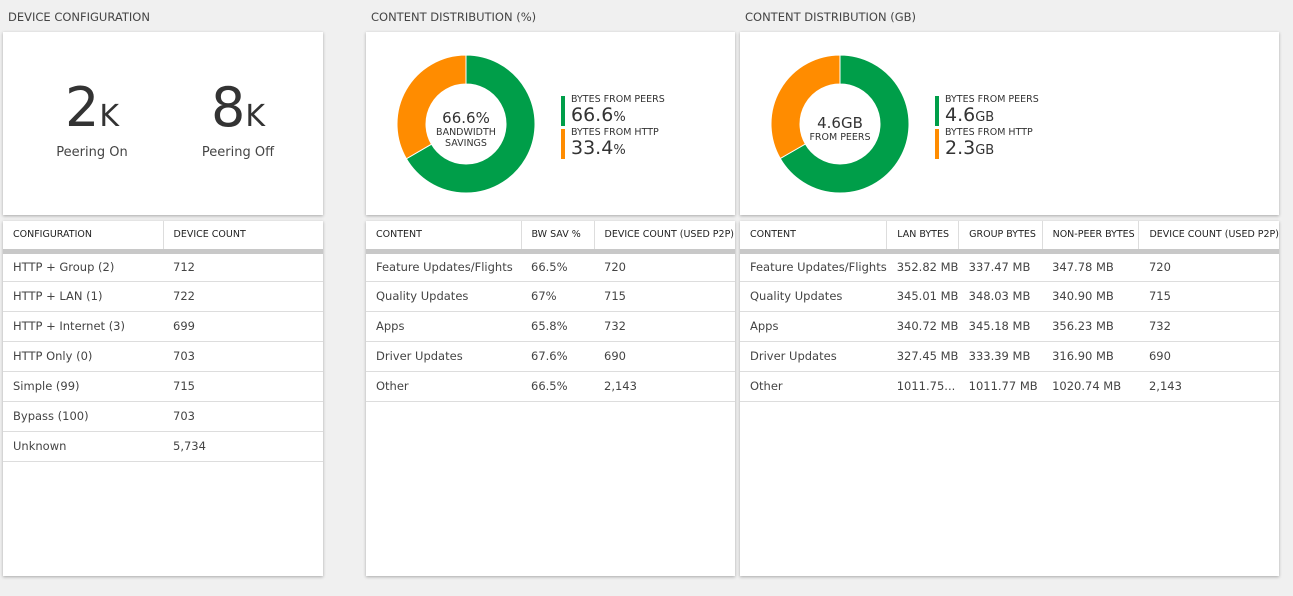 Image resolution: width=1293 pixels, height=596 pixels. I want to click on table-cell: 337.47 MB, so click(1000, 266).